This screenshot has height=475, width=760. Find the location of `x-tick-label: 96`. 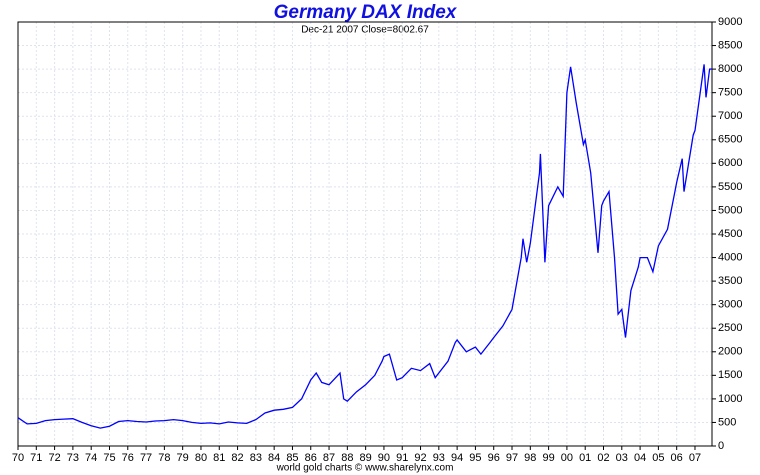

x-tick-label: 96 is located at coordinates (494, 458).